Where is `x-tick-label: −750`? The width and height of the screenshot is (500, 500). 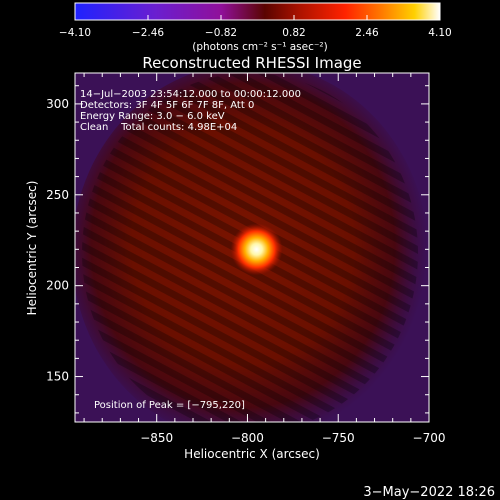 x-tick-label: −750 is located at coordinates (338, 438).